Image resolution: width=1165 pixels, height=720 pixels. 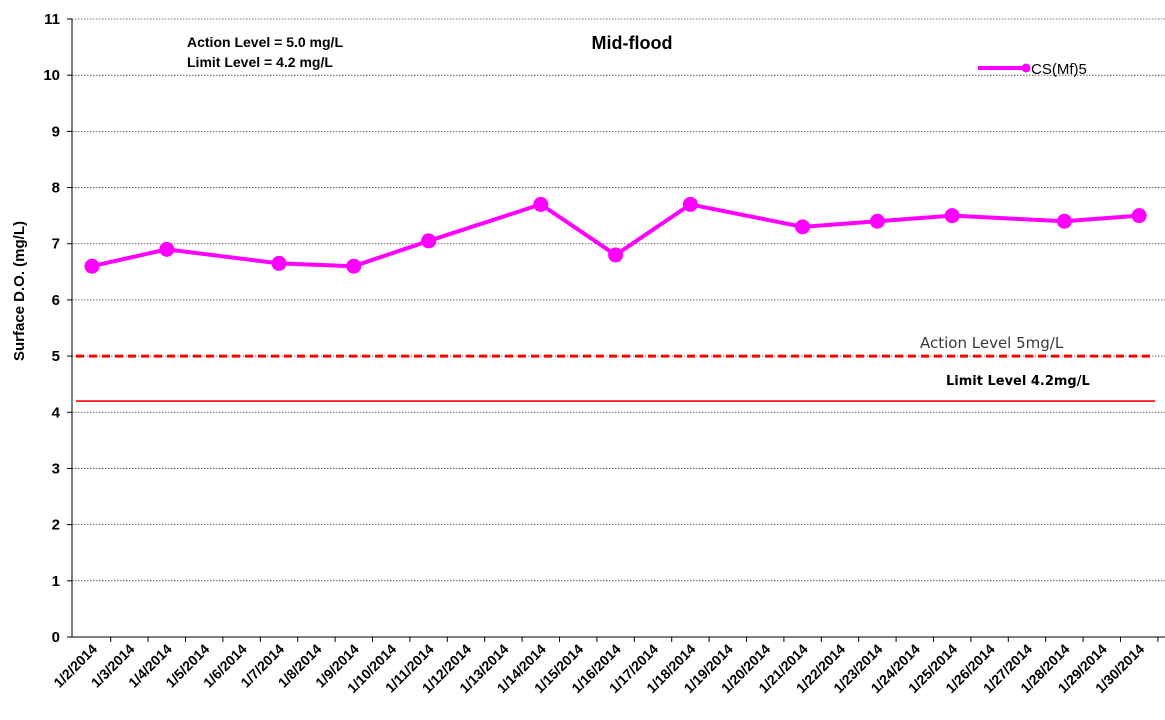 I want to click on y-tick-label: 11, so click(x=52, y=19).